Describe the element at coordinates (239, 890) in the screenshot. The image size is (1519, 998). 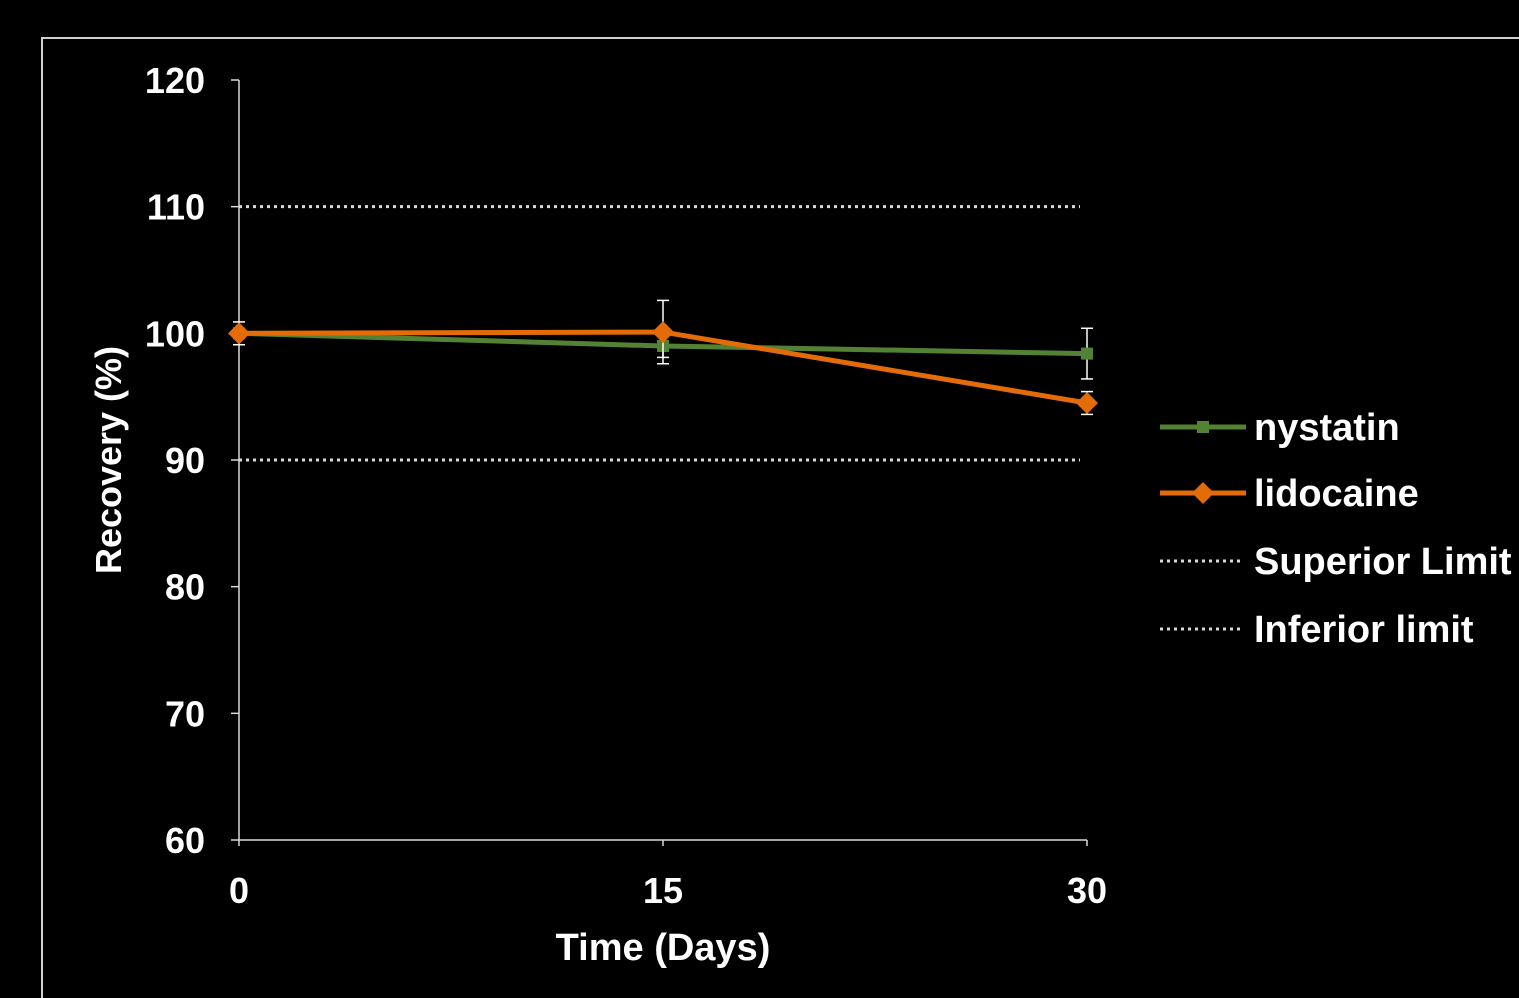
I see `x-tick-label: 0` at that location.